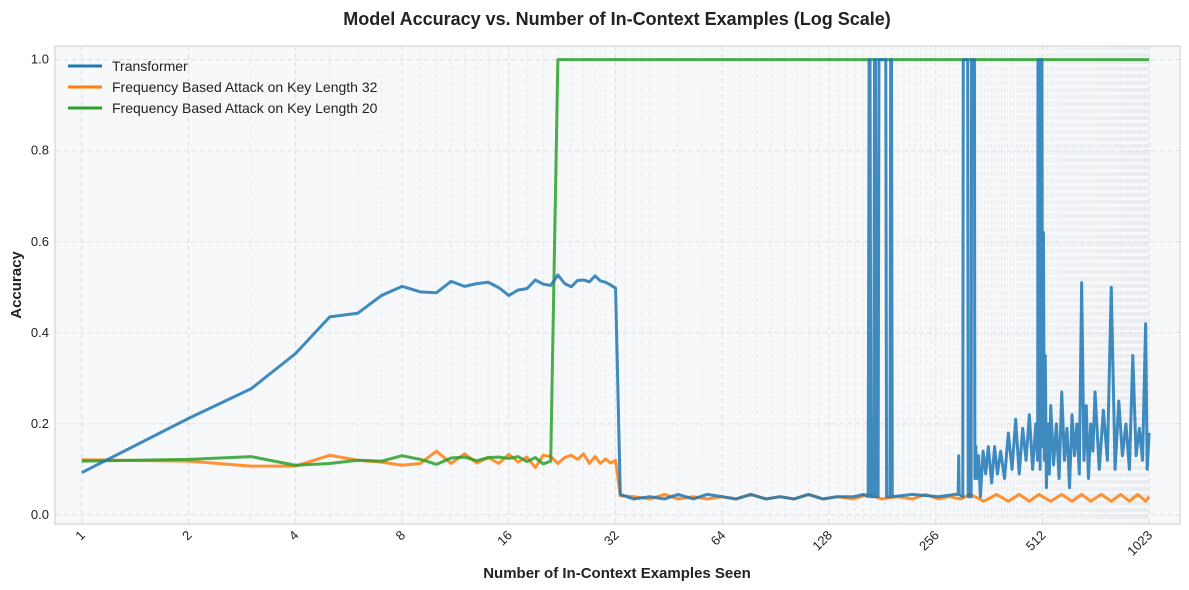  I want to click on legend-label-key20: Frequency Based Attack on Key Length 20, so click(245, 108).